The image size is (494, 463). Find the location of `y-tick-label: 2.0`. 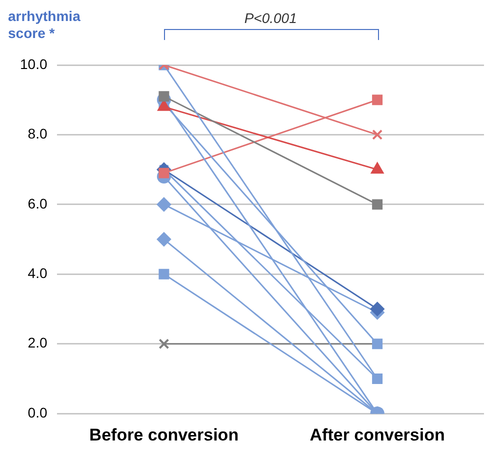

y-tick-label: 2.0 is located at coordinates (38, 342).